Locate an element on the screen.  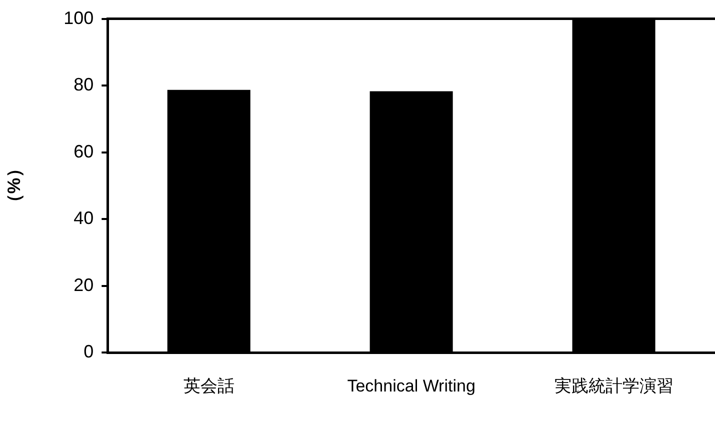
y-axis-title: （%） is located at coordinates (14, 186).